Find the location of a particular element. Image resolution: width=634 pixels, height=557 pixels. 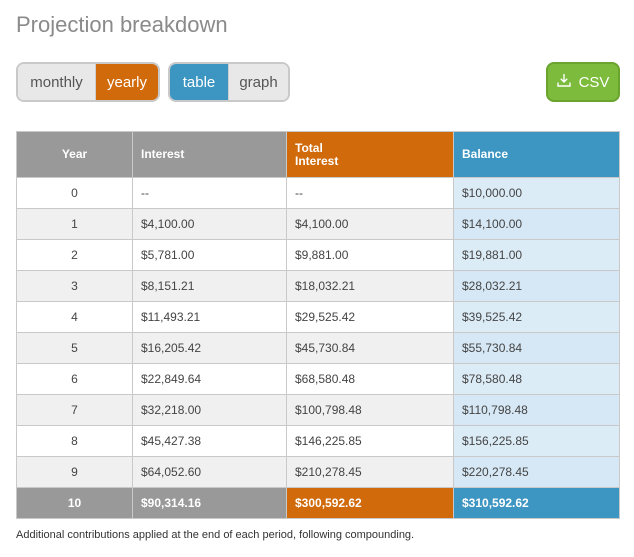

total-interest-cell: $4,100.00 is located at coordinates (370, 224).